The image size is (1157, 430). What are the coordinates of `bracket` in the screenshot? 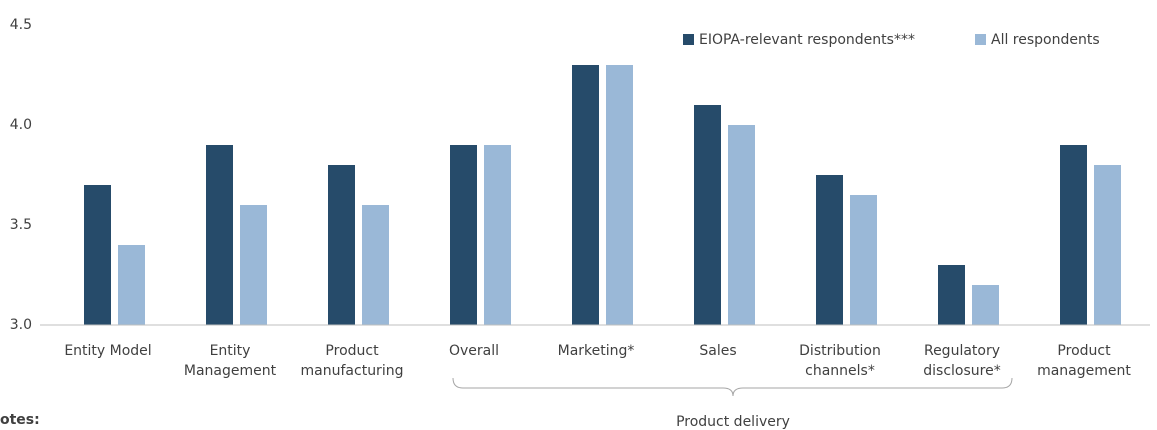 It's located at (732, 387).